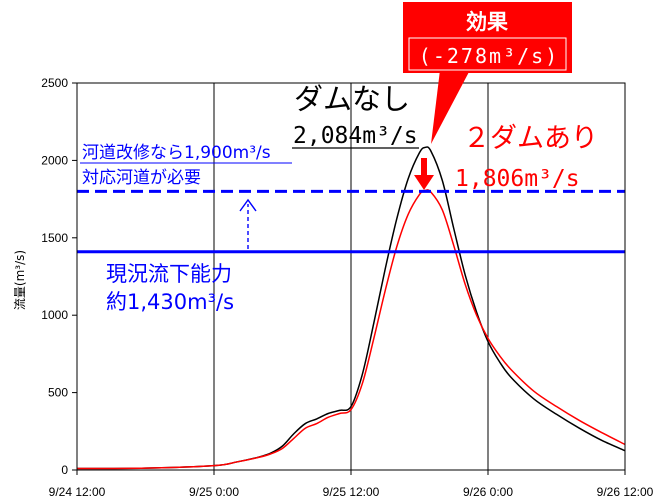 The height and width of the screenshot is (503, 666). What do you see at coordinates (450, 107) in the screenshot?
I see `callout-tail` at bounding box center [450, 107].